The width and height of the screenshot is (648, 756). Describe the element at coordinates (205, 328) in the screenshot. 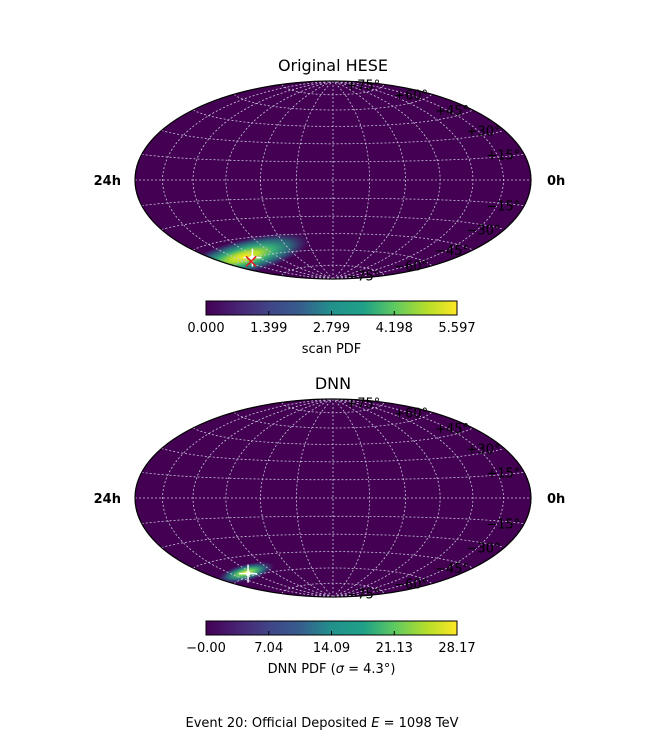

I see `colorbar-tick-label: 0.000` at that location.